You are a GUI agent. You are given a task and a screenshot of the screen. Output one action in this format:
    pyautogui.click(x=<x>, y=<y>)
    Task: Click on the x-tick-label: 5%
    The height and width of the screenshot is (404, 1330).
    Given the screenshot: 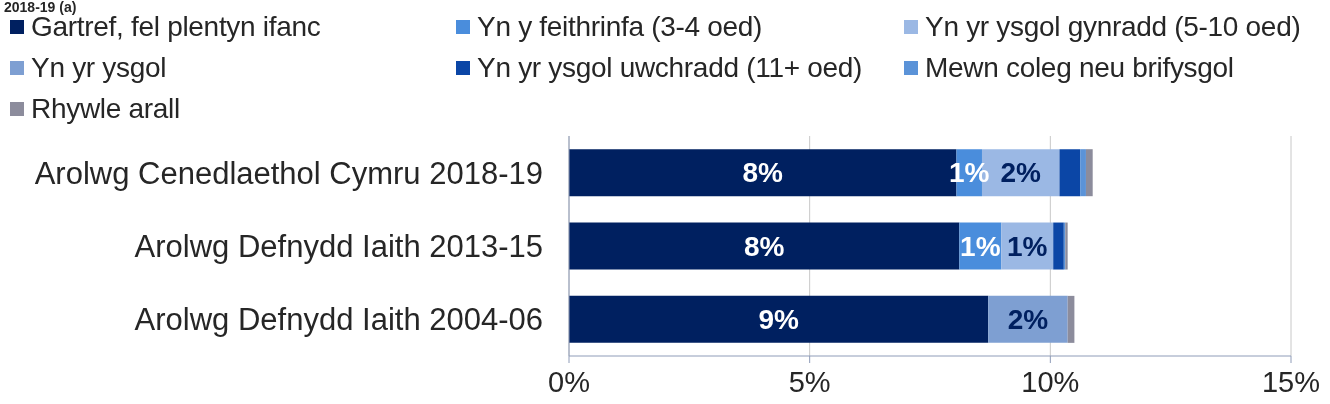 What is the action you would take?
    pyautogui.click(x=809, y=381)
    